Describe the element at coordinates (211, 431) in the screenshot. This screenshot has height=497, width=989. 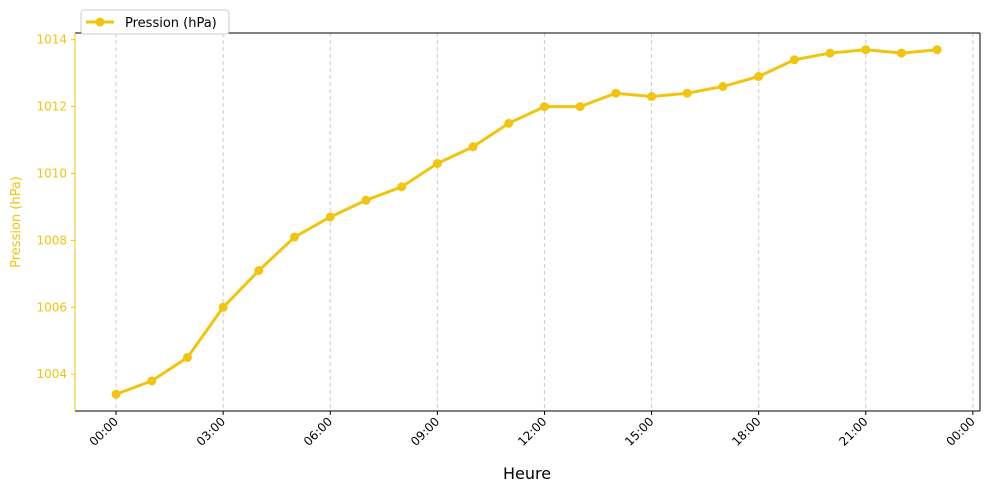
I see `x-tick-label: 03:00` at that location.